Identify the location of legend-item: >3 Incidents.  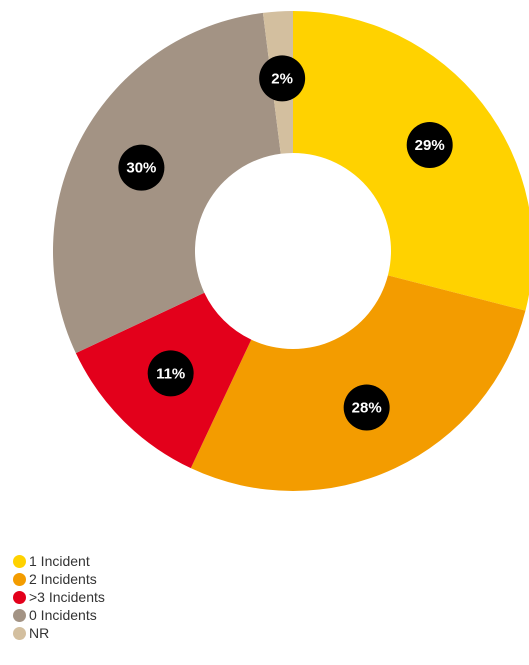
(59, 597).